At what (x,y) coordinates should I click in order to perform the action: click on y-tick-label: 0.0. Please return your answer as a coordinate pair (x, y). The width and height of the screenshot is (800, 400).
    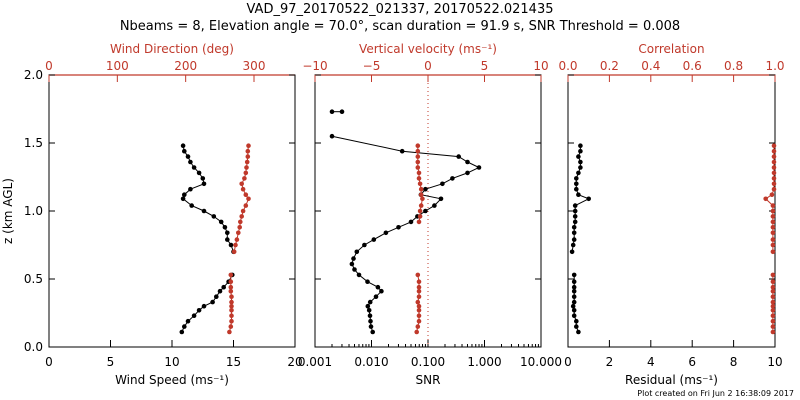
    Looking at the image, I should click on (33, 347).